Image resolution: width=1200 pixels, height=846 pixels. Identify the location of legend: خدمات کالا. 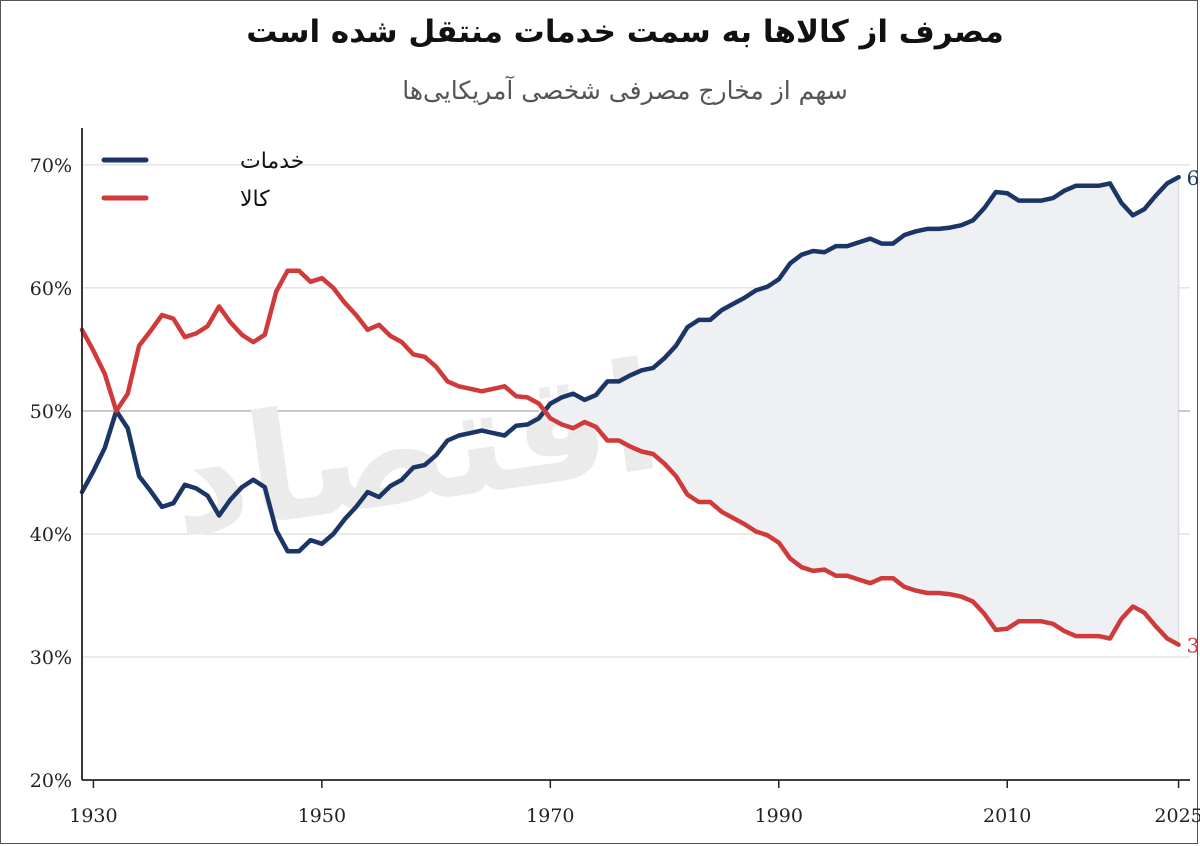
(202, 180).